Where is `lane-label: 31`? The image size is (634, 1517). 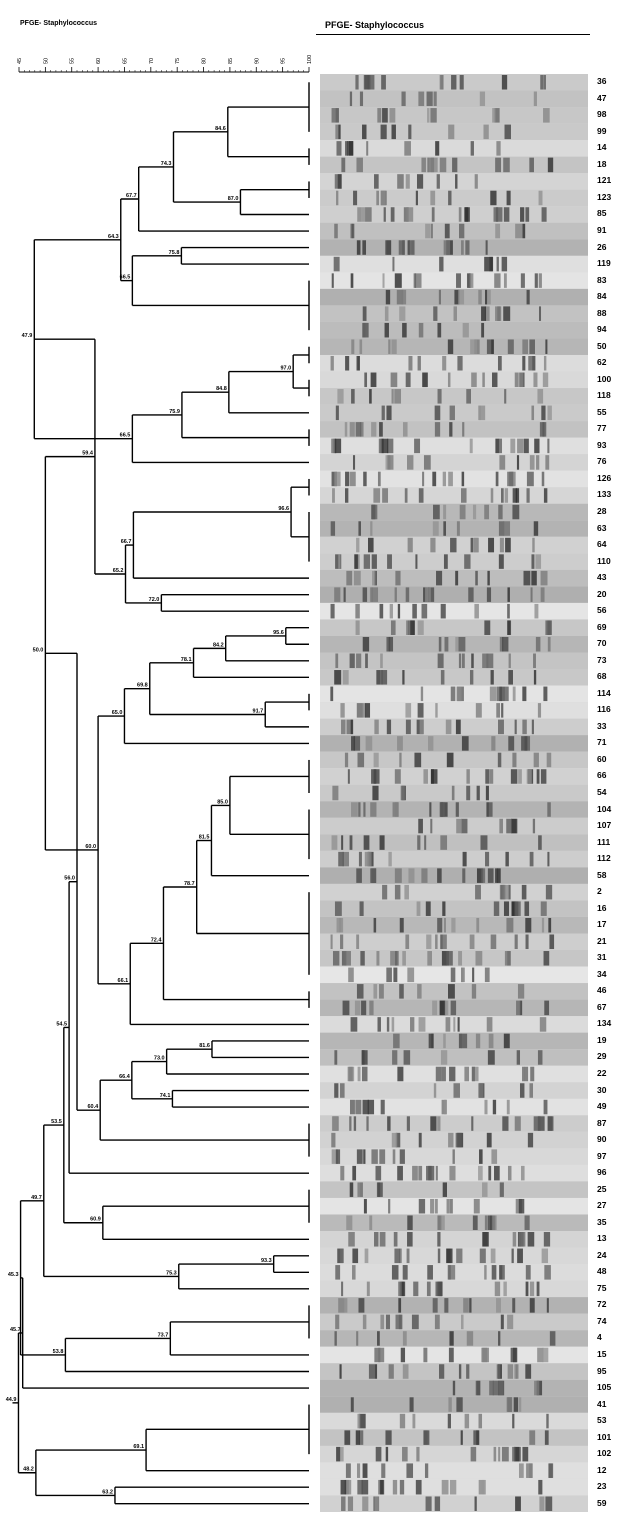 lane-label: 31 is located at coordinates (602, 957).